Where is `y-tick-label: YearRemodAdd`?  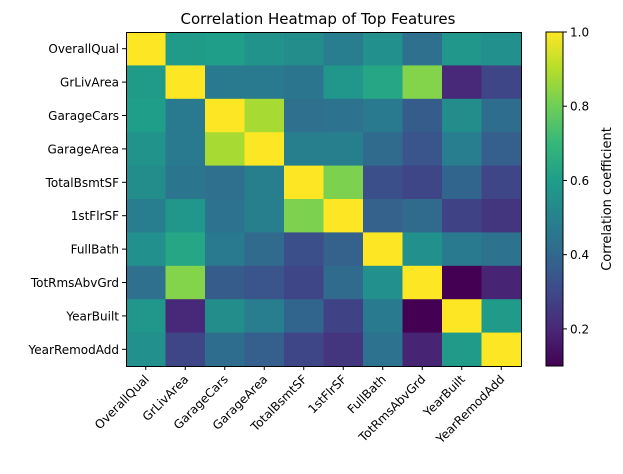 y-tick-label: YearRemodAdd is located at coordinates (73, 350).